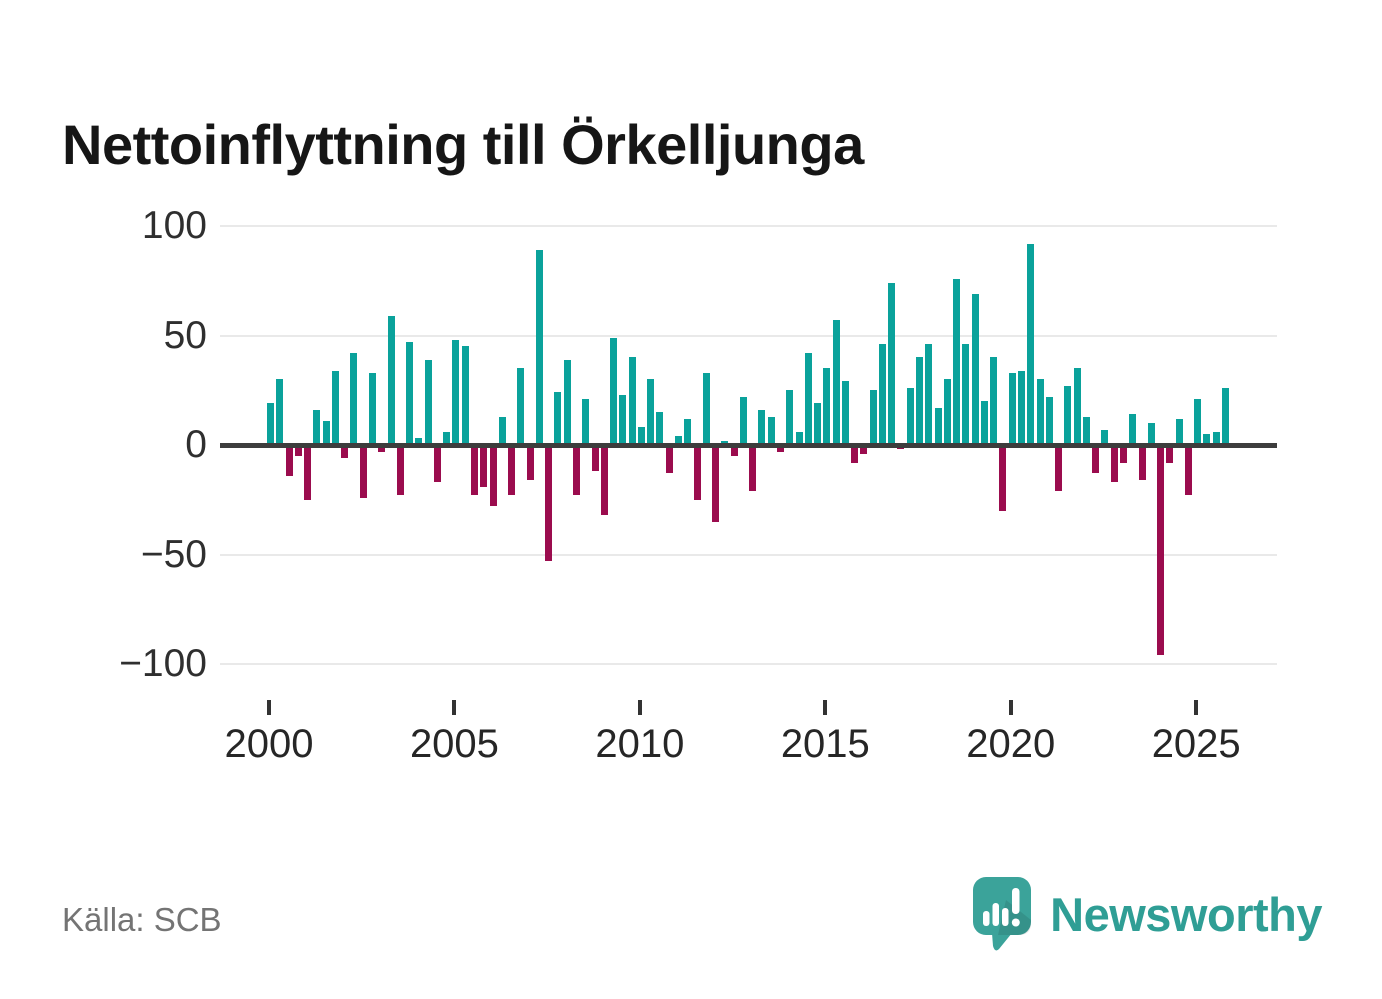 Image resolution: width=1382 pixels, height=999 pixels. What do you see at coordinates (825, 744) in the screenshot?
I see `x-axis-label: 2015` at bounding box center [825, 744].